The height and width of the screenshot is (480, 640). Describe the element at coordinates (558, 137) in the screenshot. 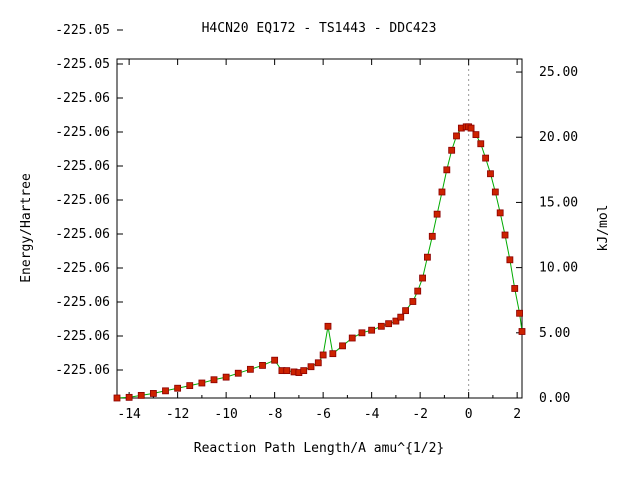

I see `y2-tick-label: 20.00` at that location.